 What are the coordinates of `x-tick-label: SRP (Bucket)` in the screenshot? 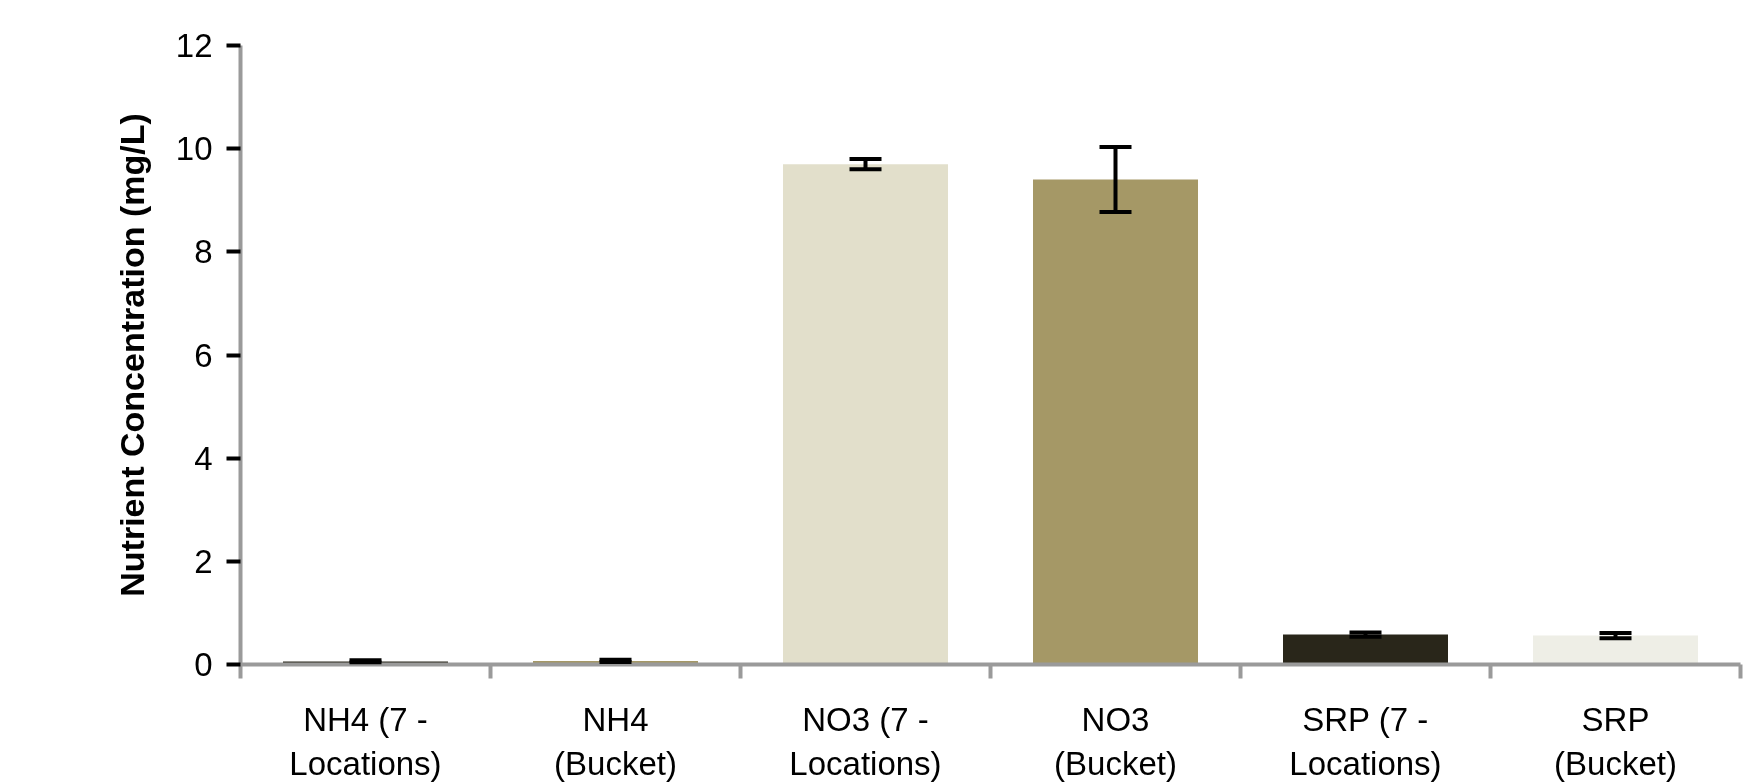 It's located at (1615, 741).